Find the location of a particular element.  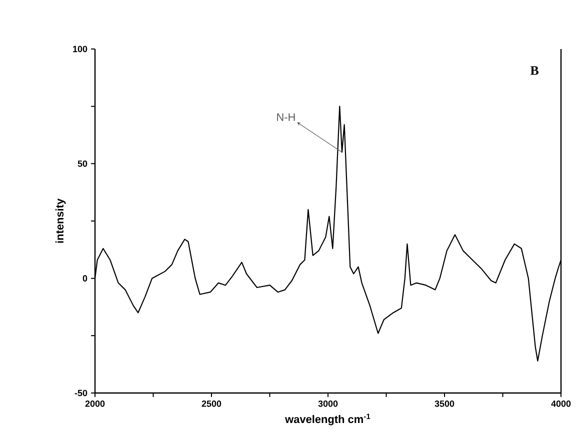

annotation: B is located at coordinates (534, 70).